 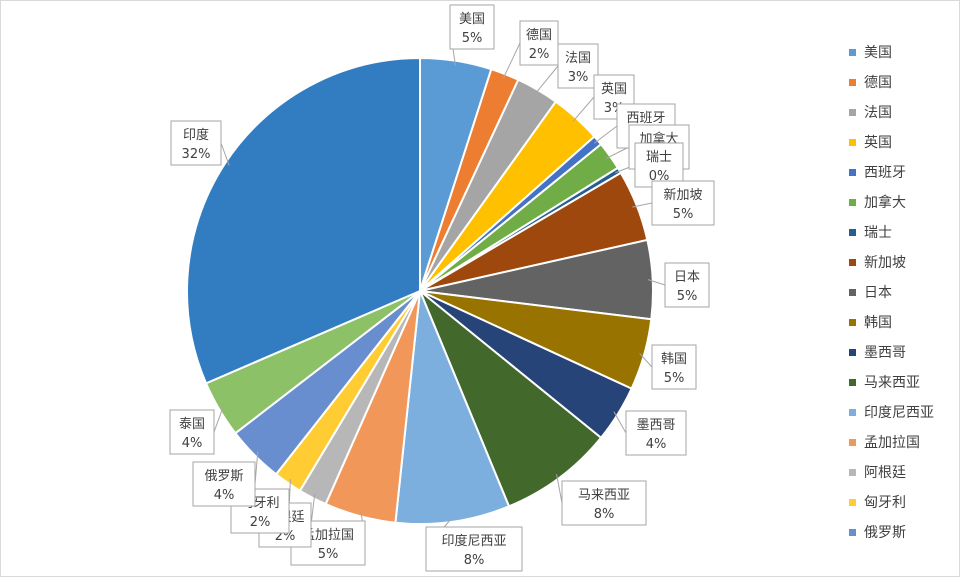 What do you see at coordinates (878, 113) in the screenshot?
I see `legend-label: 法国` at bounding box center [878, 113].